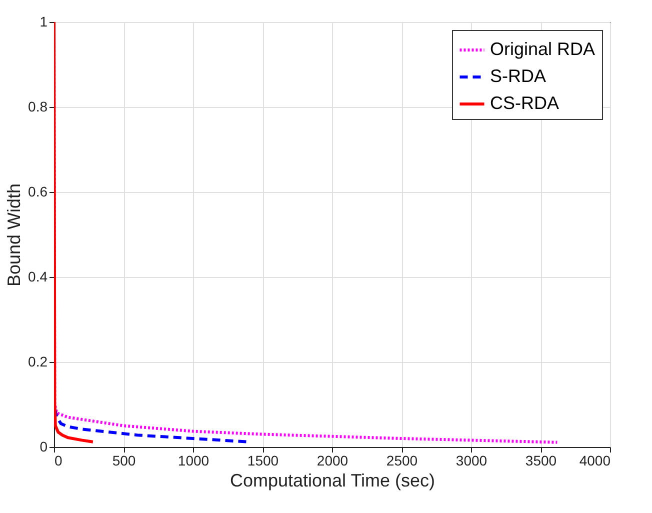  I want to click on x-tick-label: 2500, so click(402, 460).